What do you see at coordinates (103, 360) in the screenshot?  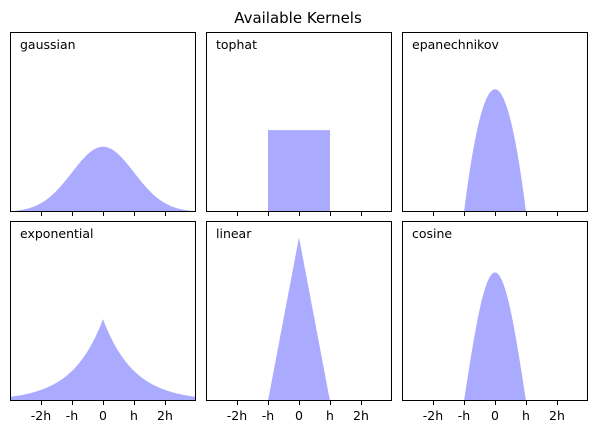 I see `density-fill-exponential` at bounding box center [103, 360].